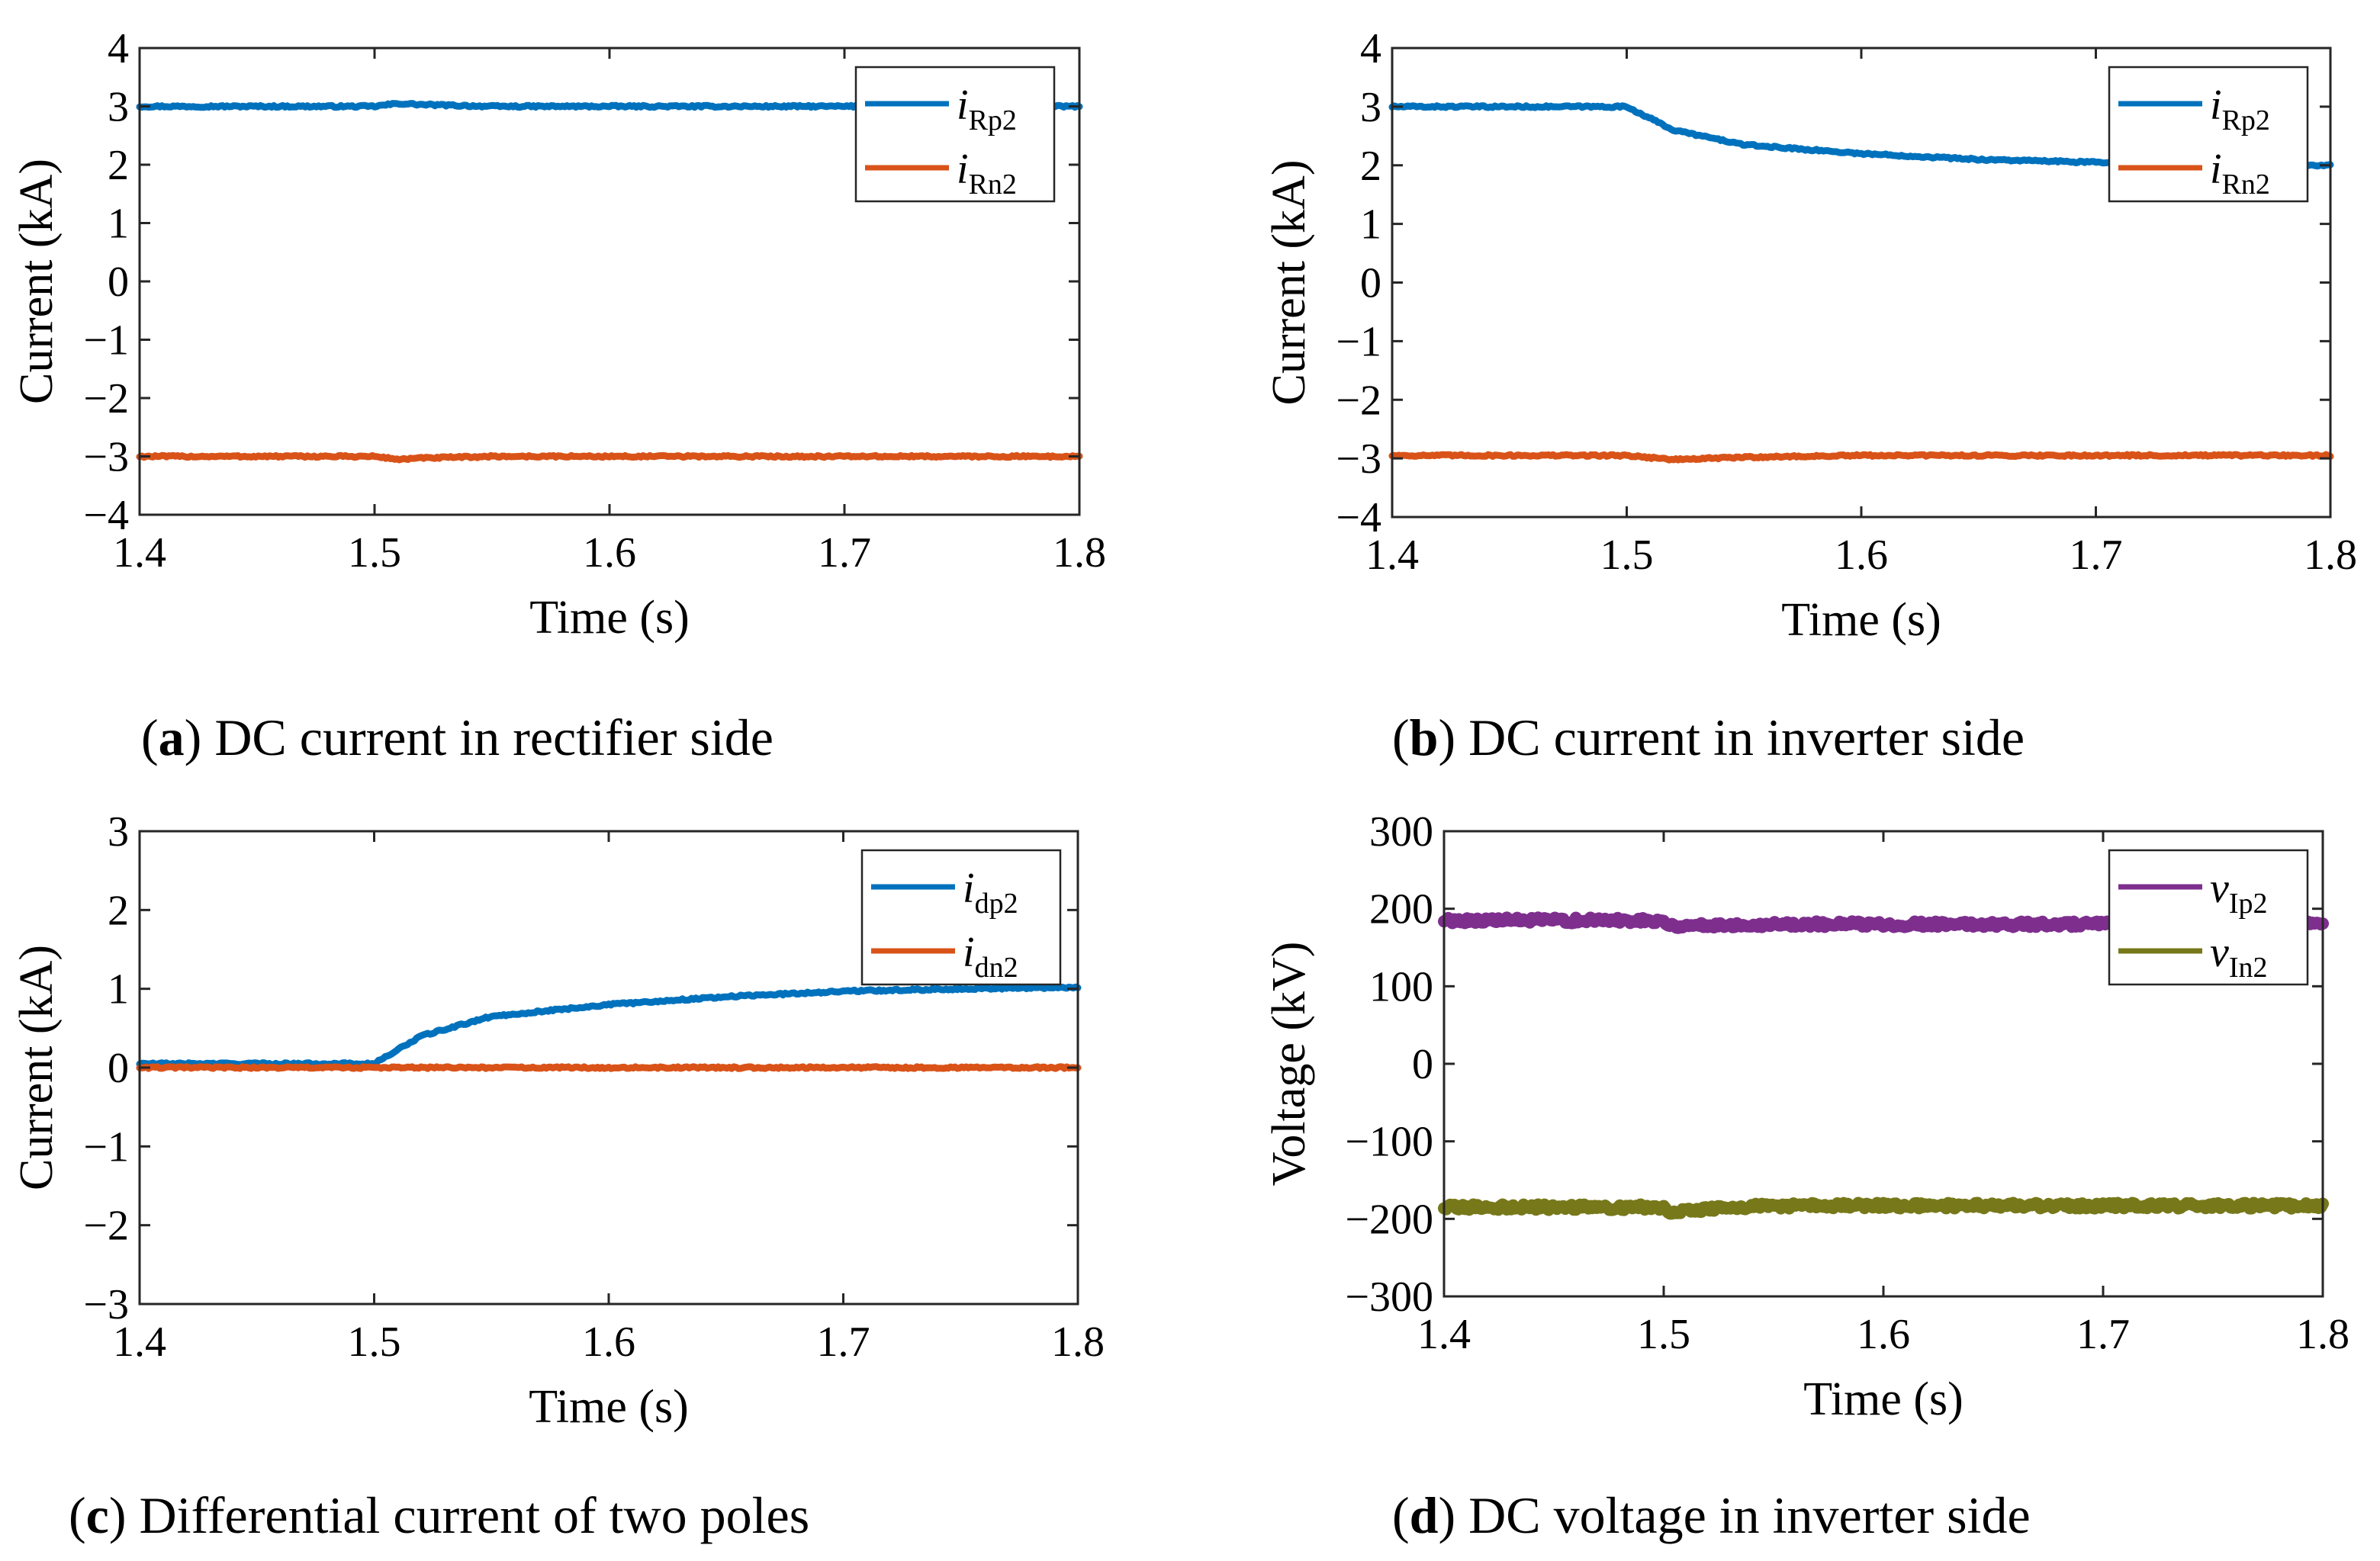  I want to click on caption-label: d, so click(1424, 1515).